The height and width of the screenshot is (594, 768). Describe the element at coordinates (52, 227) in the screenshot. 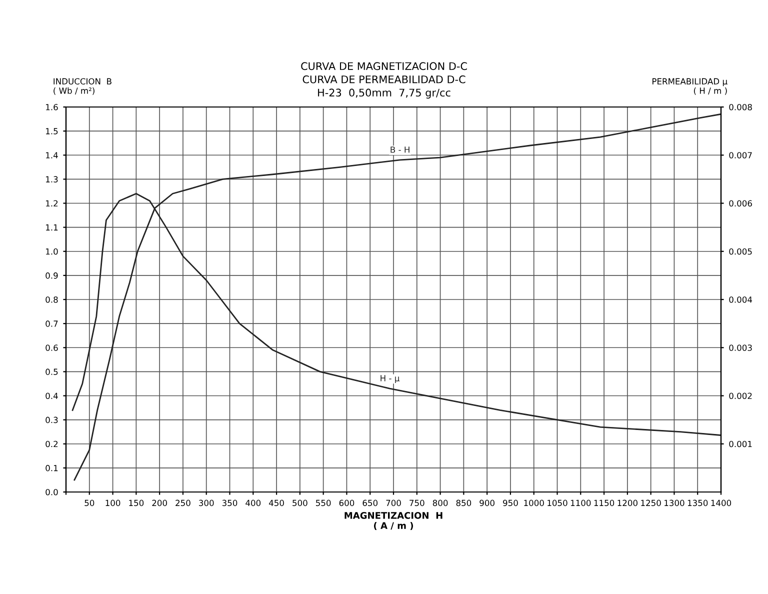

I see `y-tick-label: 1.1` at that location.